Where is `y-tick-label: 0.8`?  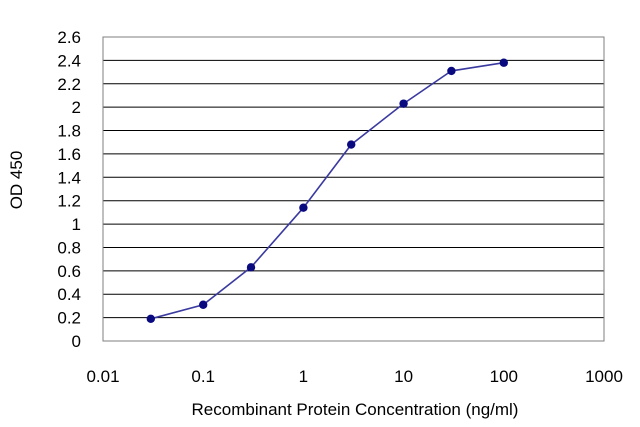
y-tick-label: 0.8 is located at coordinates (69, 247).